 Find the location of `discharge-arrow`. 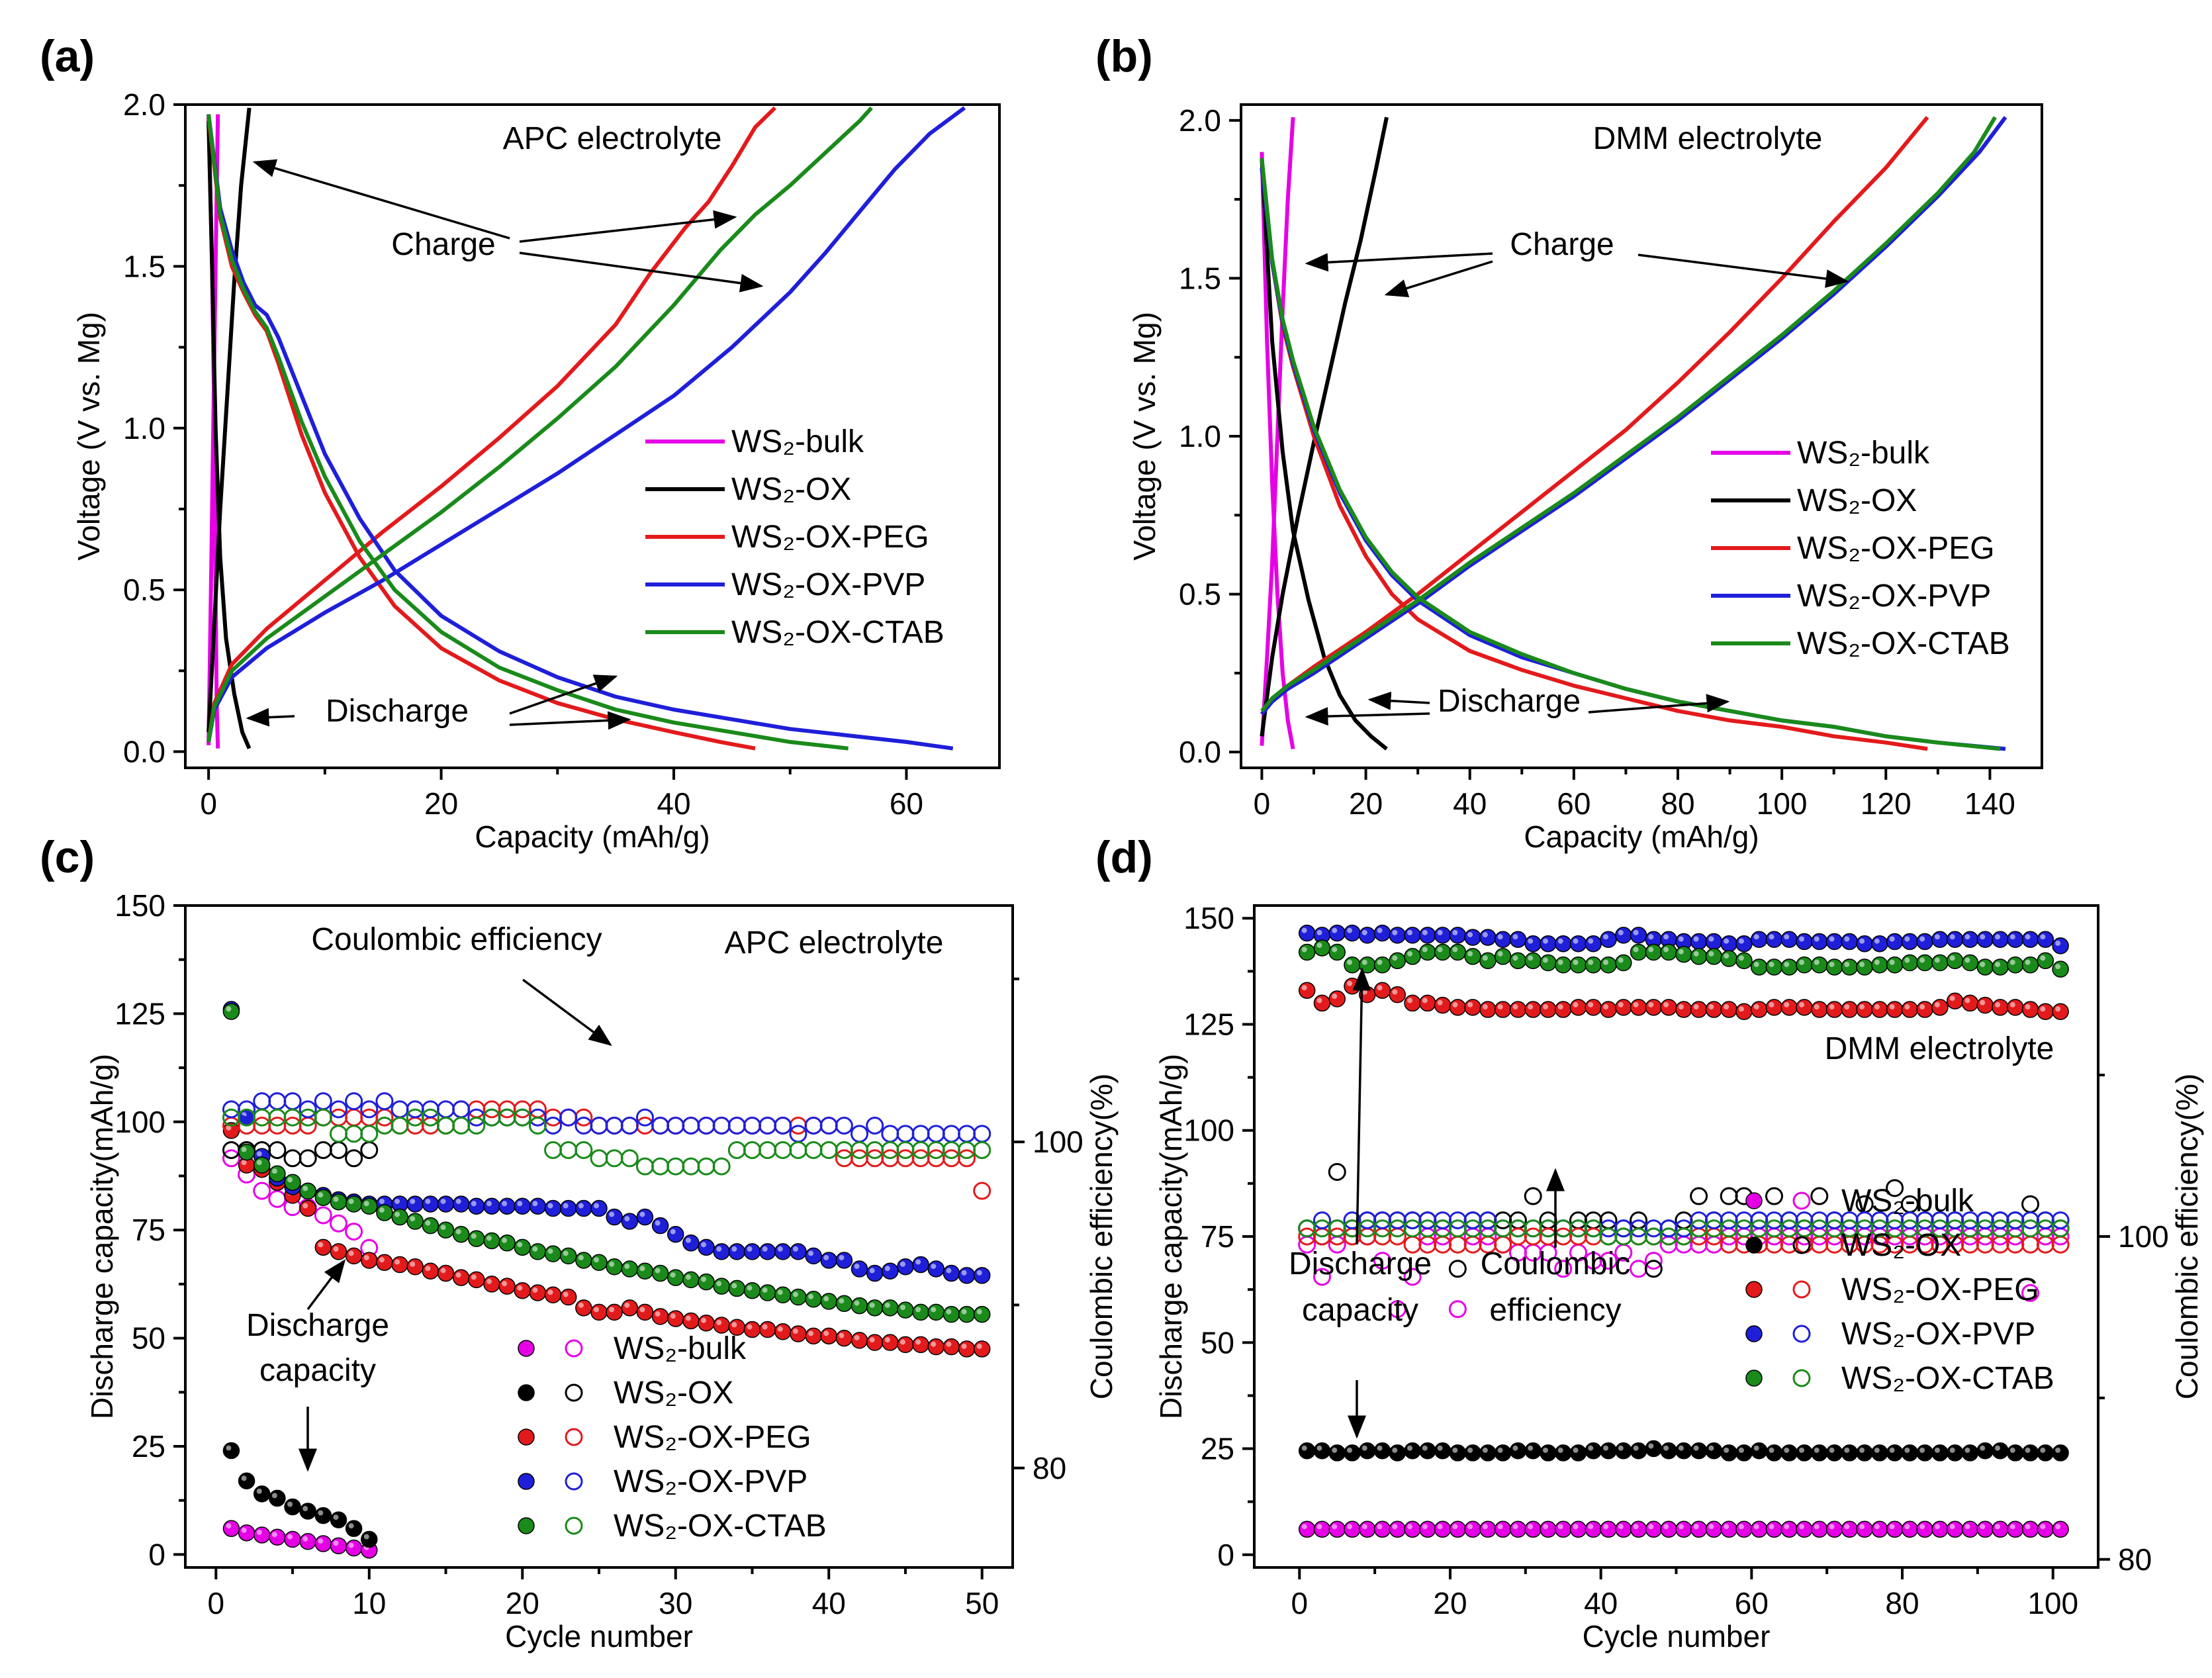

discharge-arrow is located at coordinates (570, 720).